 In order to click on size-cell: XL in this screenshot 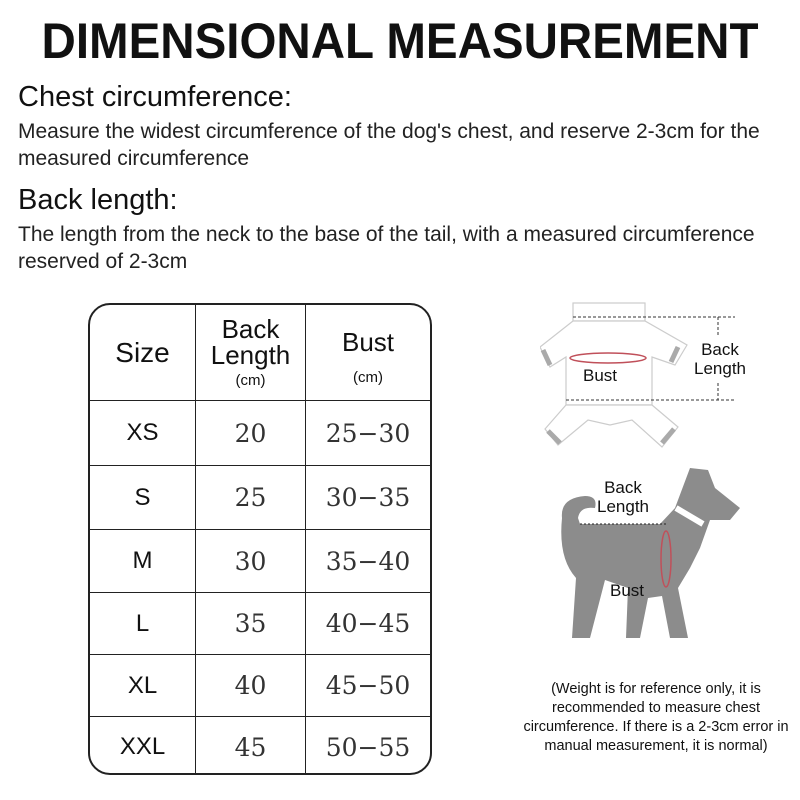, I will do `click(143, 685)`.